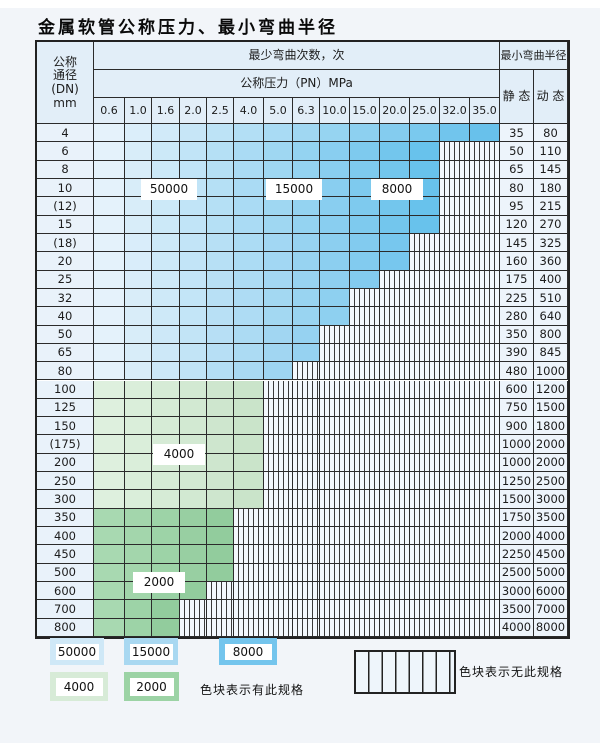 This screenshot has height=743, width=600. Describe the element at coordinates (159, 582) in the screenshot. I see `cycle-count-label: 2000` at that location.